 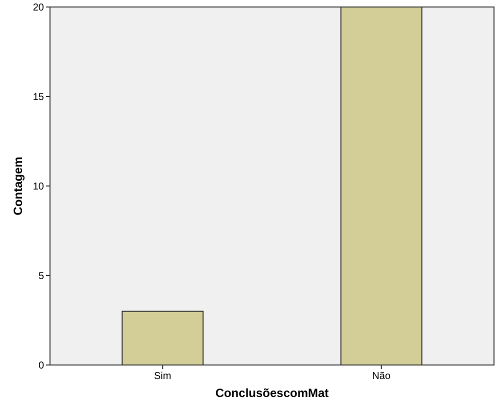 What do you see at coordinates (272, 393) in the screenshot?
I see `x-axis-title: ConclusõescomMat` at bounding box center [272, 393].